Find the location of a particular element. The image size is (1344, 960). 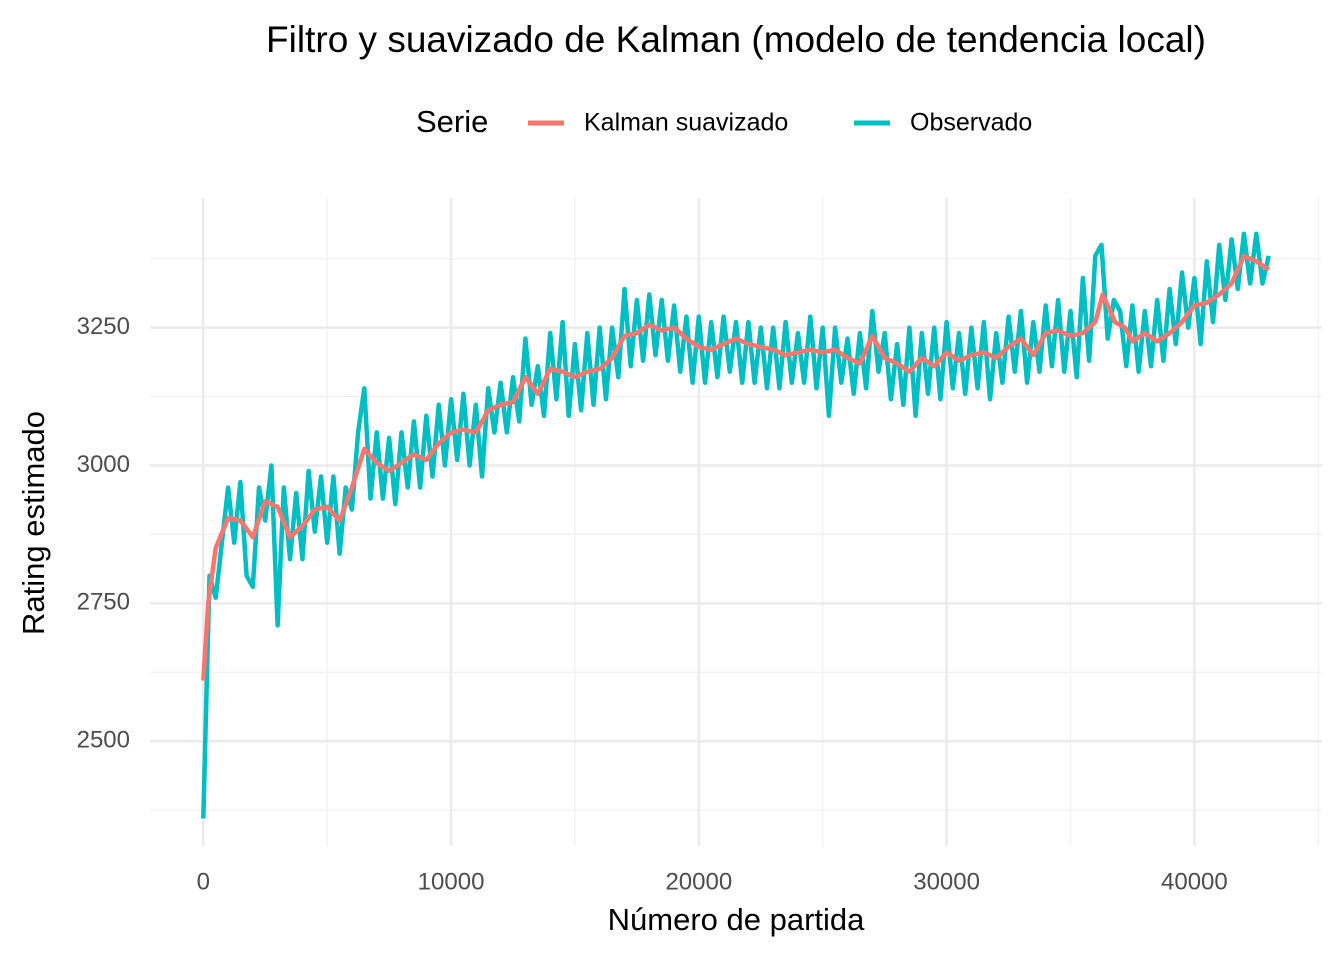

x-axis-title: Número de partida is located at coordinates (737, 919).